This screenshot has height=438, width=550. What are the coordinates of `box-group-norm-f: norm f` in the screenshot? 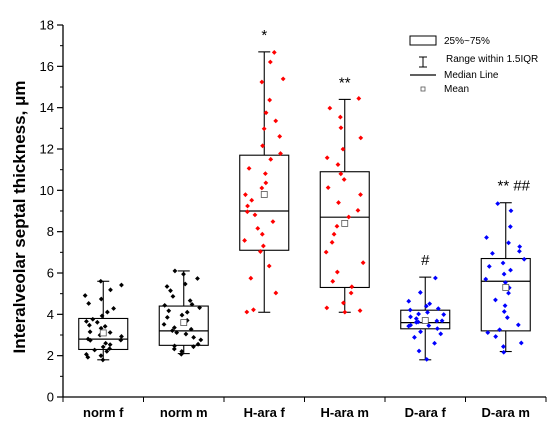 It's located at (103, 349).